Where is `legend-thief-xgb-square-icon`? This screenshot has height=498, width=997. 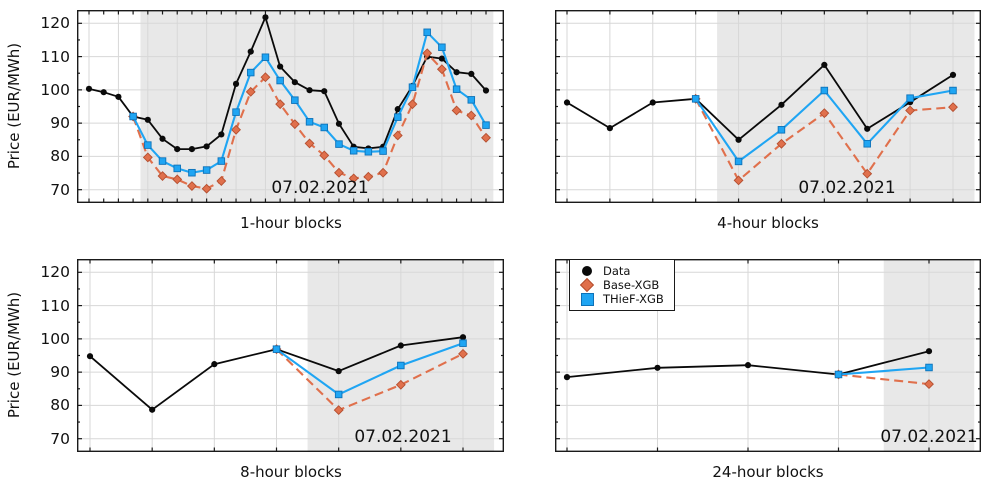 legend-thief-xgb-square-icon is located at coordinates (587, 299).